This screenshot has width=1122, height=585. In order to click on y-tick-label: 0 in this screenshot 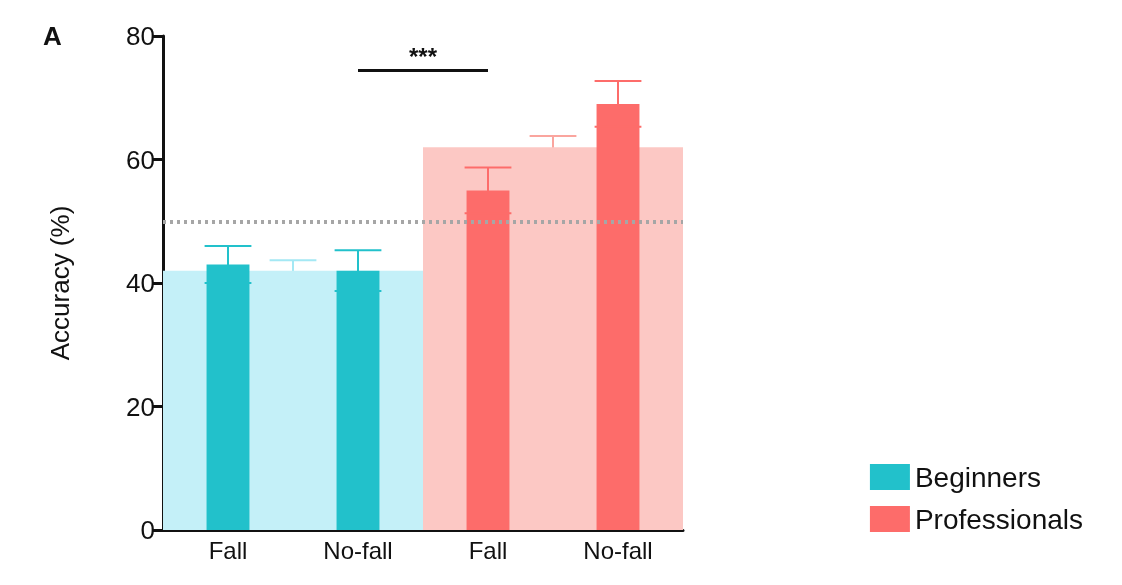, I will do `click(147, 530)`.